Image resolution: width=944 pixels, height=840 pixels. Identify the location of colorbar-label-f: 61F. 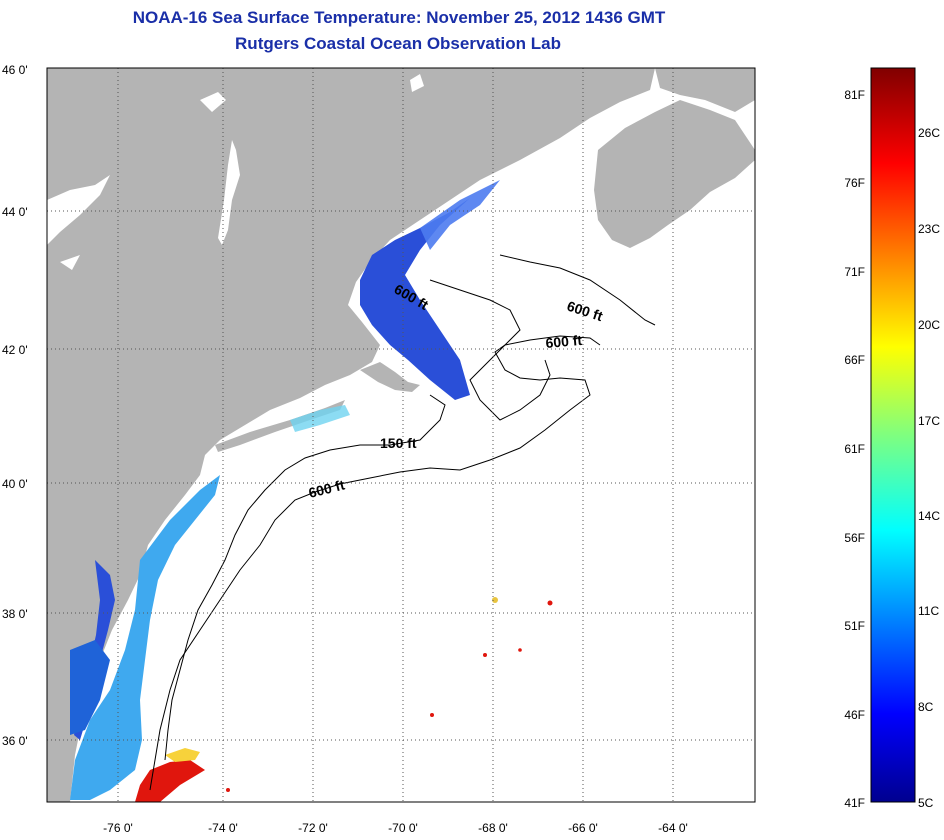
(854, 449).